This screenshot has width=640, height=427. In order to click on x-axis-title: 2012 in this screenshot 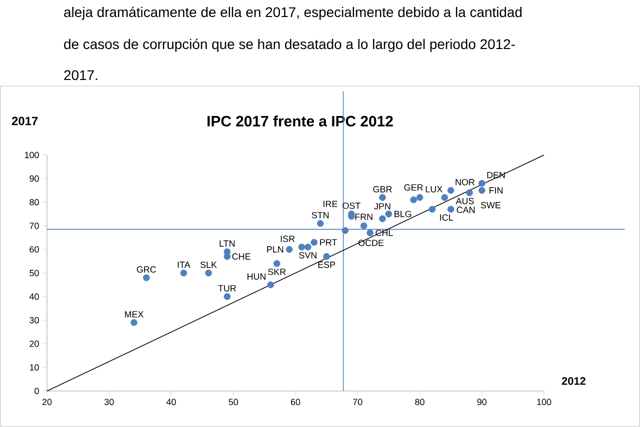, I will do `click(574, 381)`.